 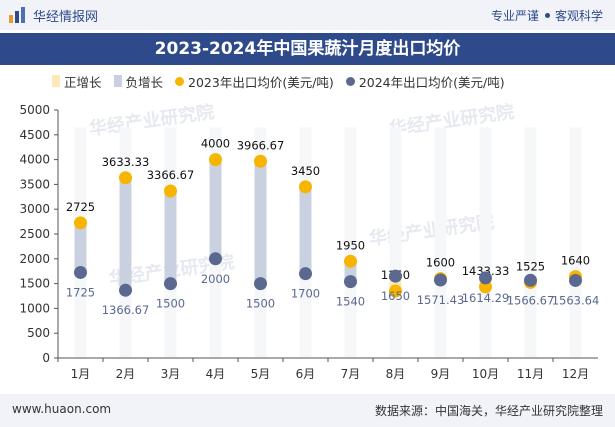 I want to click on chart-title: 2023-2024年中国果蔬汁月度出口均价, so click(x=307, y=49).